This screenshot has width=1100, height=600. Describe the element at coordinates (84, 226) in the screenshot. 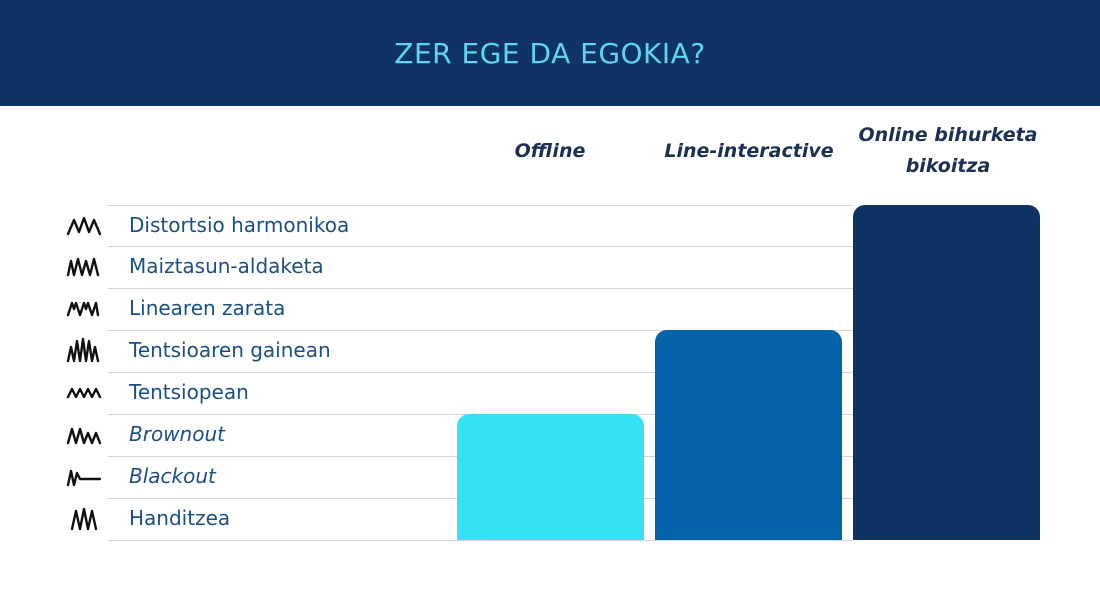

I see `harmonic-distortion-wave-icon` at that location.